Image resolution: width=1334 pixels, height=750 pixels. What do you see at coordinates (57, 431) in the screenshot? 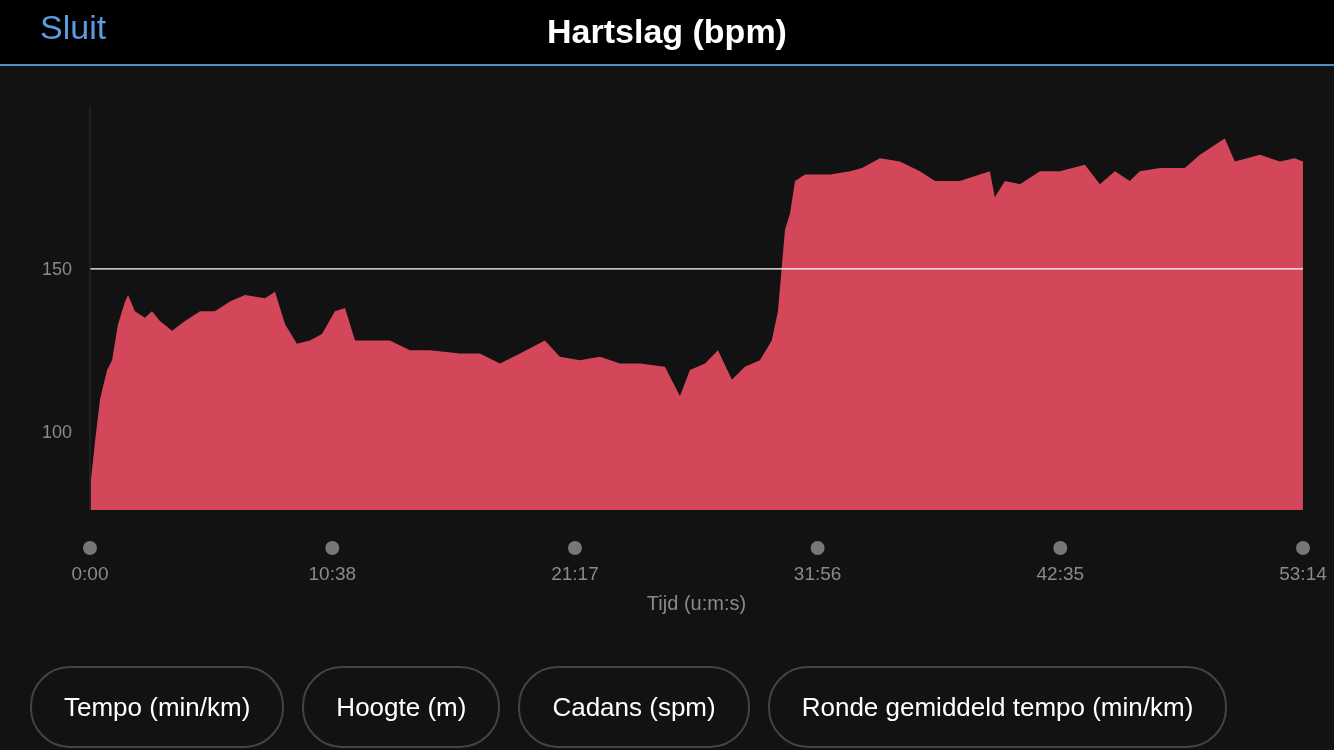
I see `y-tick-label: 100` at bounding box center [57, 431].